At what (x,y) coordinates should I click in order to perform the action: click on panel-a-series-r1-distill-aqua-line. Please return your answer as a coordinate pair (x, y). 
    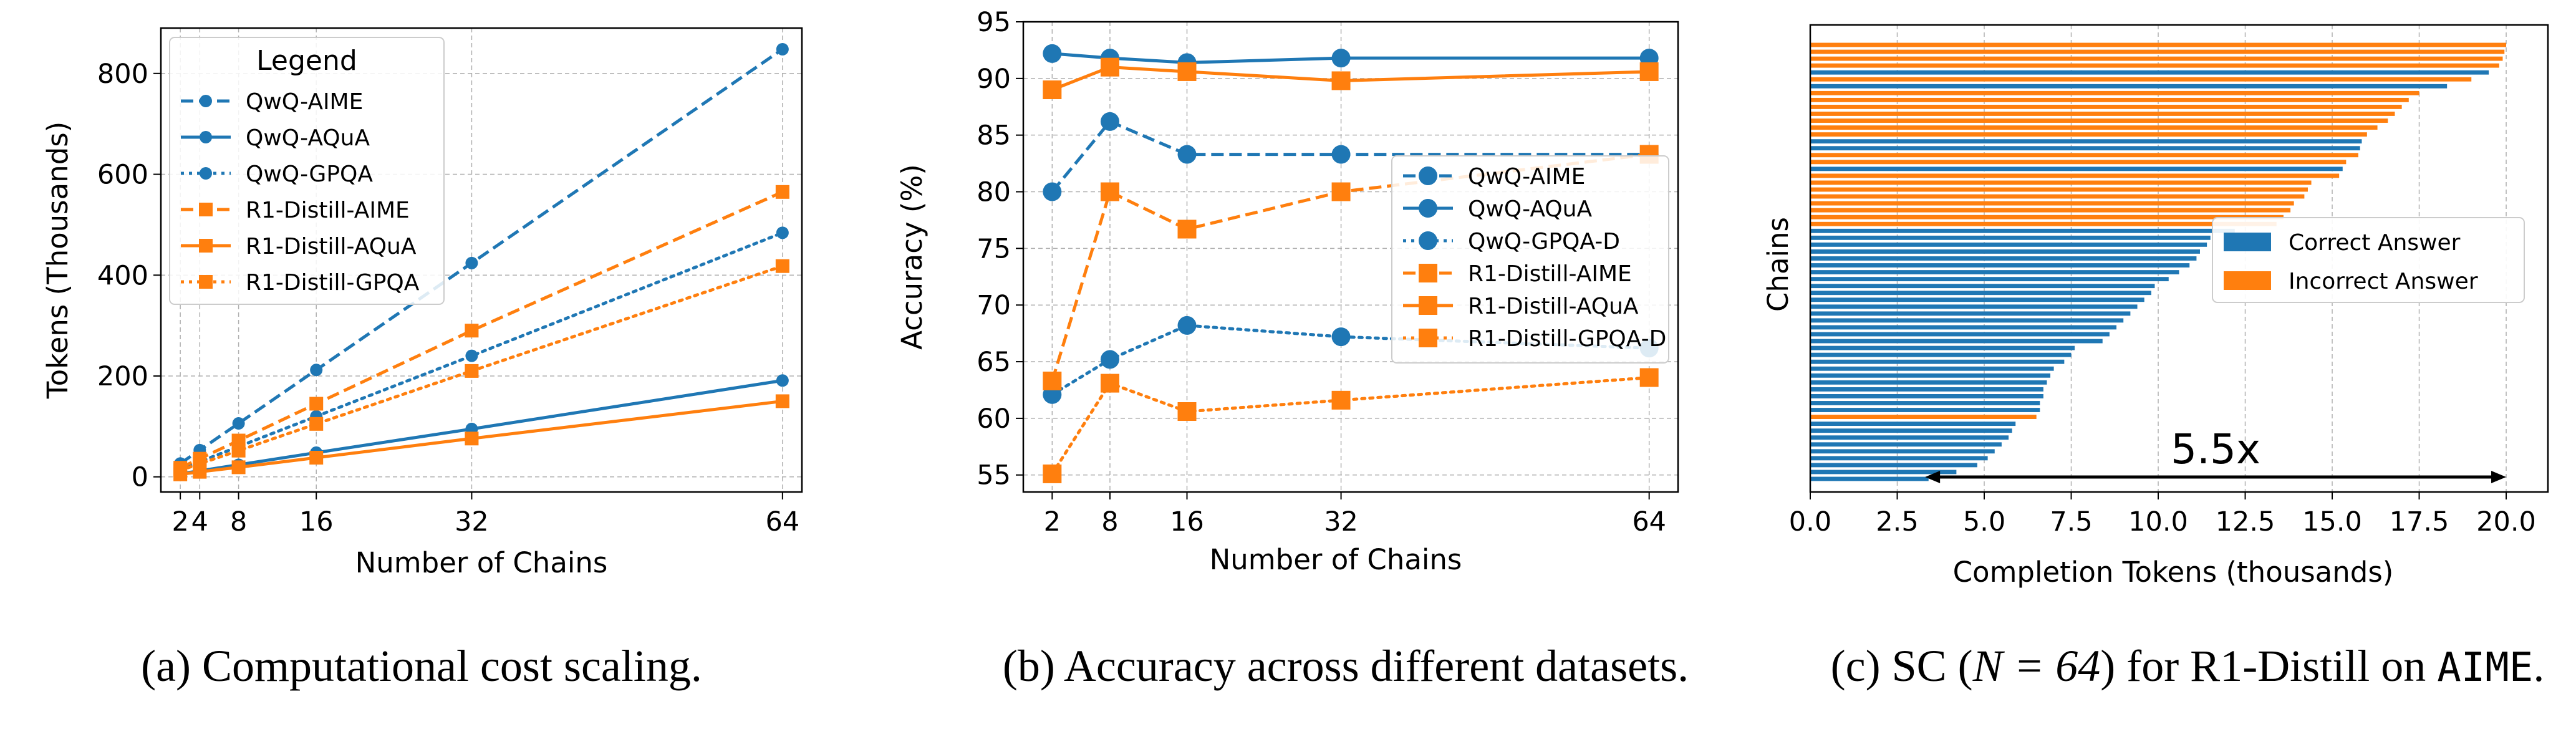
    Looking at the image, I should click on (481, 437).